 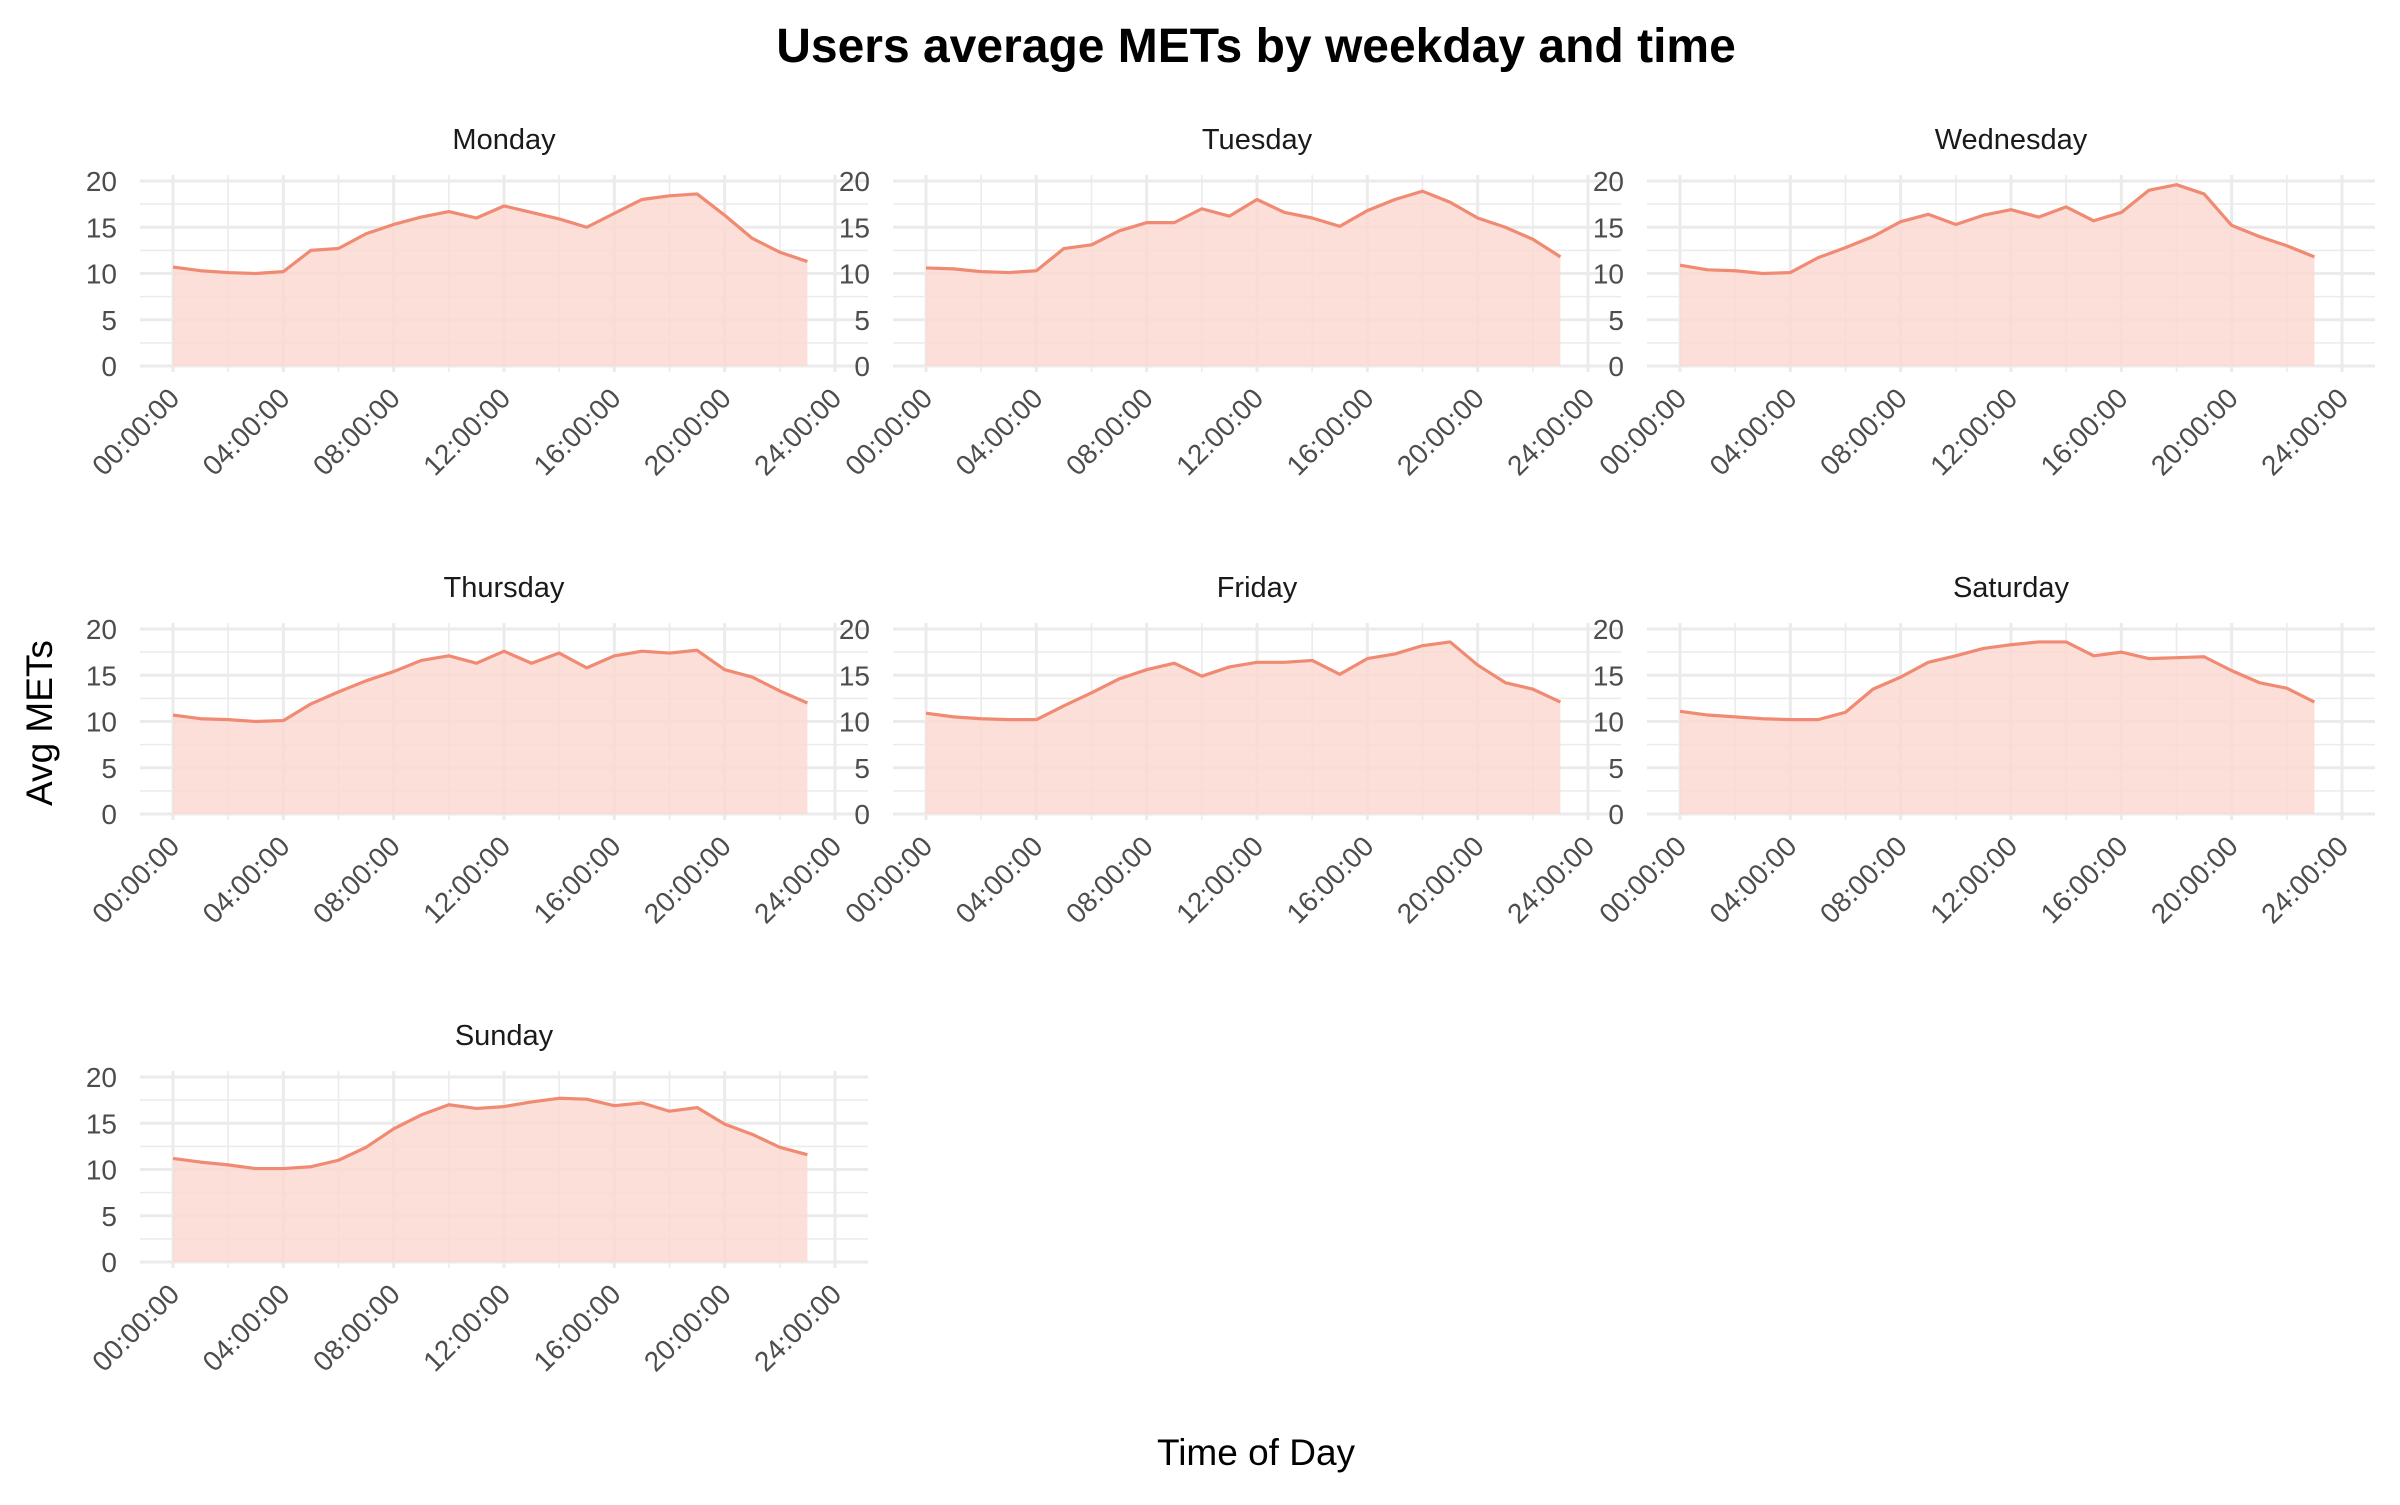 What do you see at coordinates (1256, 46) in the screenshot?
I see `chart-title: Users average METs by weekday and time` at bounding box center [1256, 46].